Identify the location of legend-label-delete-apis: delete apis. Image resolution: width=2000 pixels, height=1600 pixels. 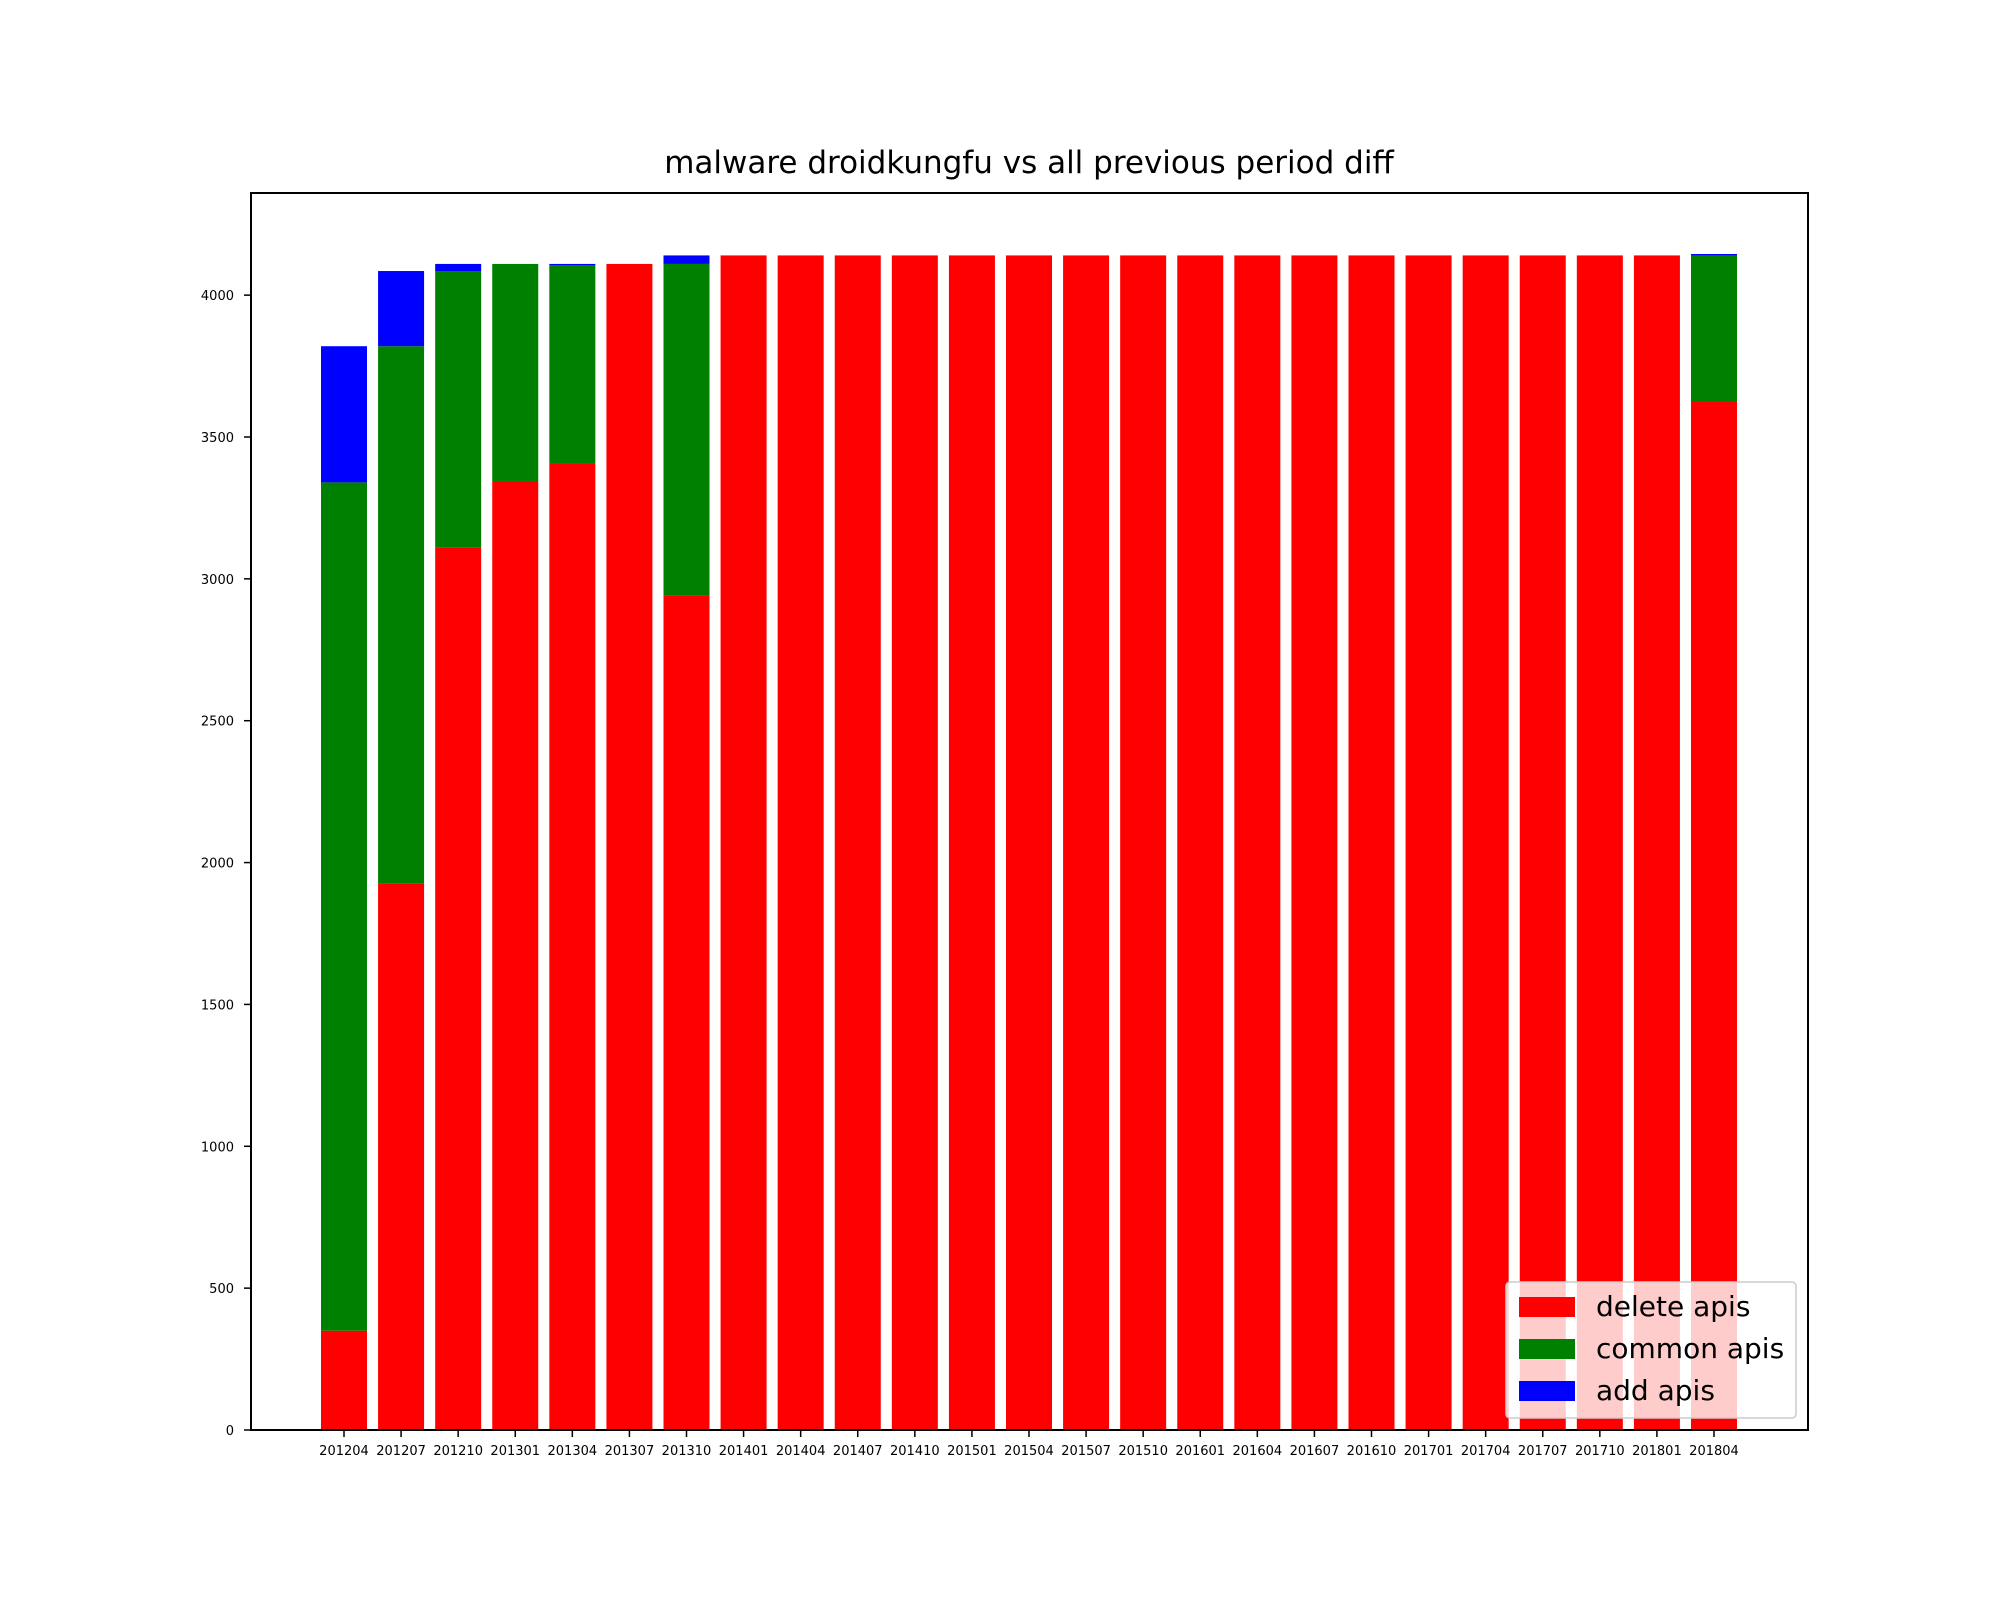
(1673, 1306).